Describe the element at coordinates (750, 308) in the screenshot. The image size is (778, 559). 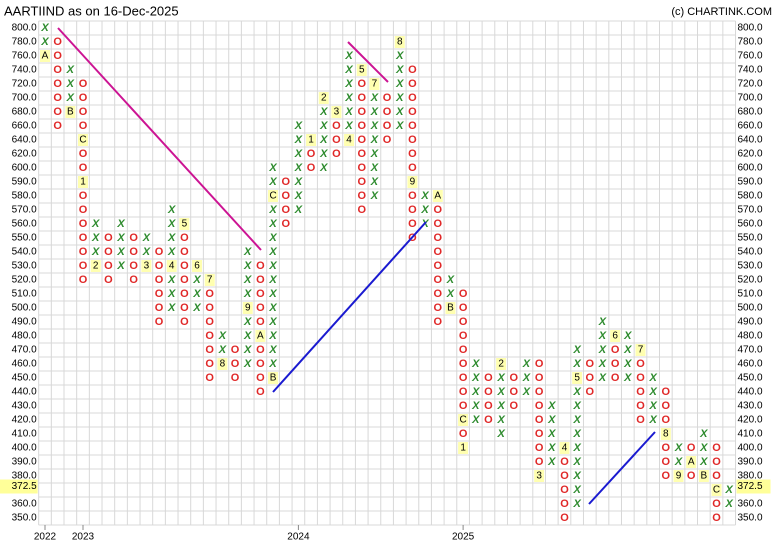
I see `y-tick-label: 500.0` at that location.